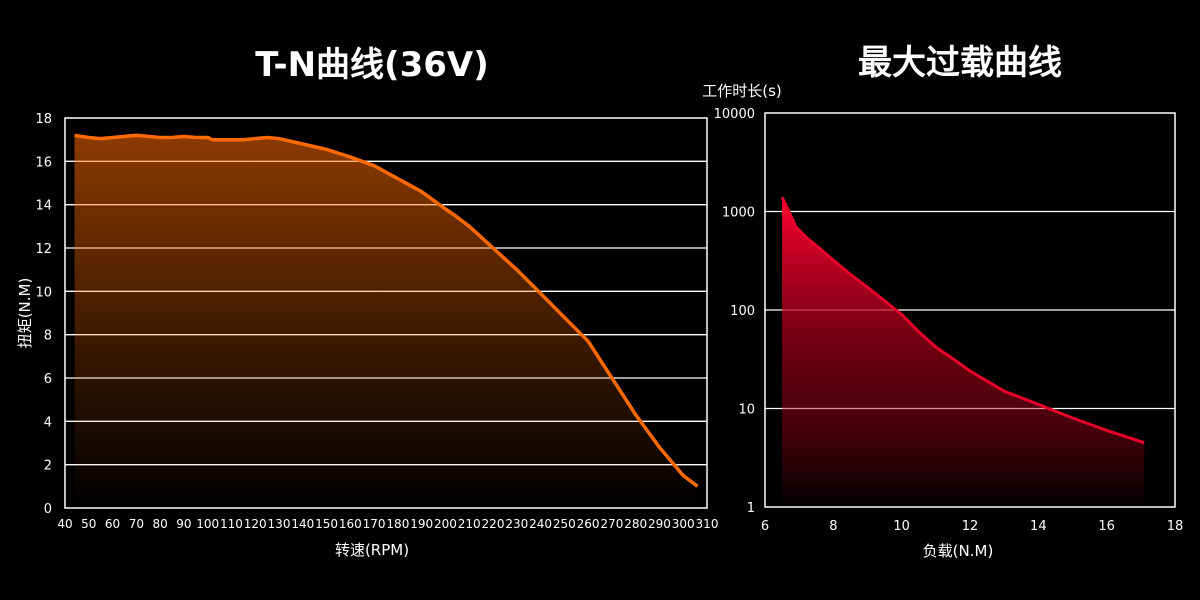  Describe the element at coordinates (159, 524) in the screenshot. I see `chart1-x-tick: 80` at that location.